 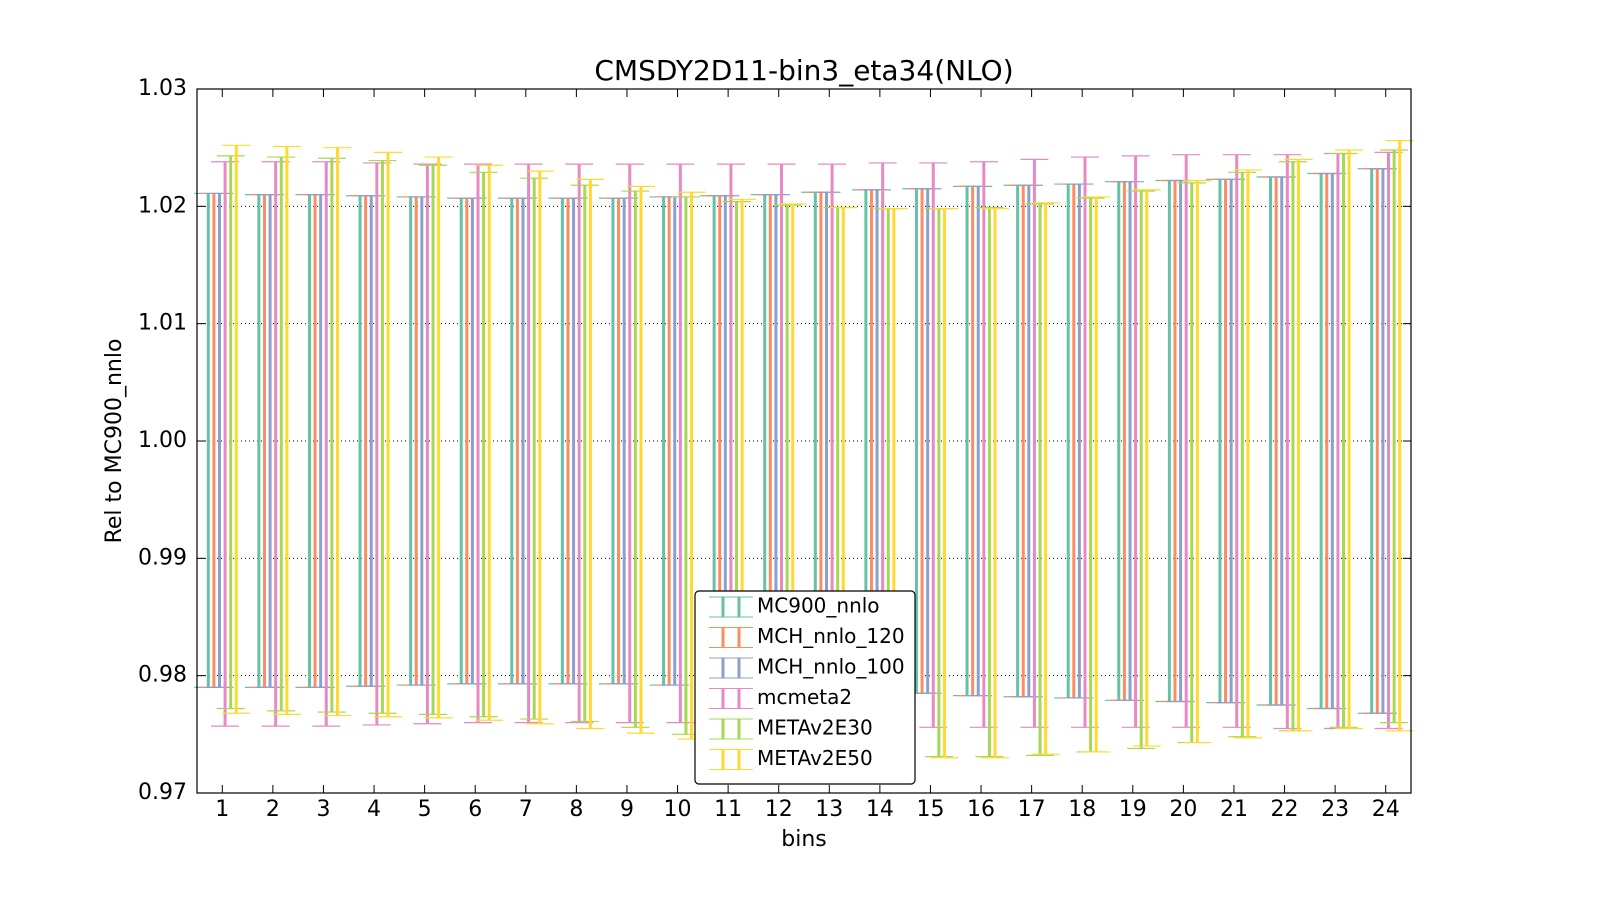 I want to click on chart-title: CMSDY2D11-bin3_eta34(NLO), so click(x=803, y=70).